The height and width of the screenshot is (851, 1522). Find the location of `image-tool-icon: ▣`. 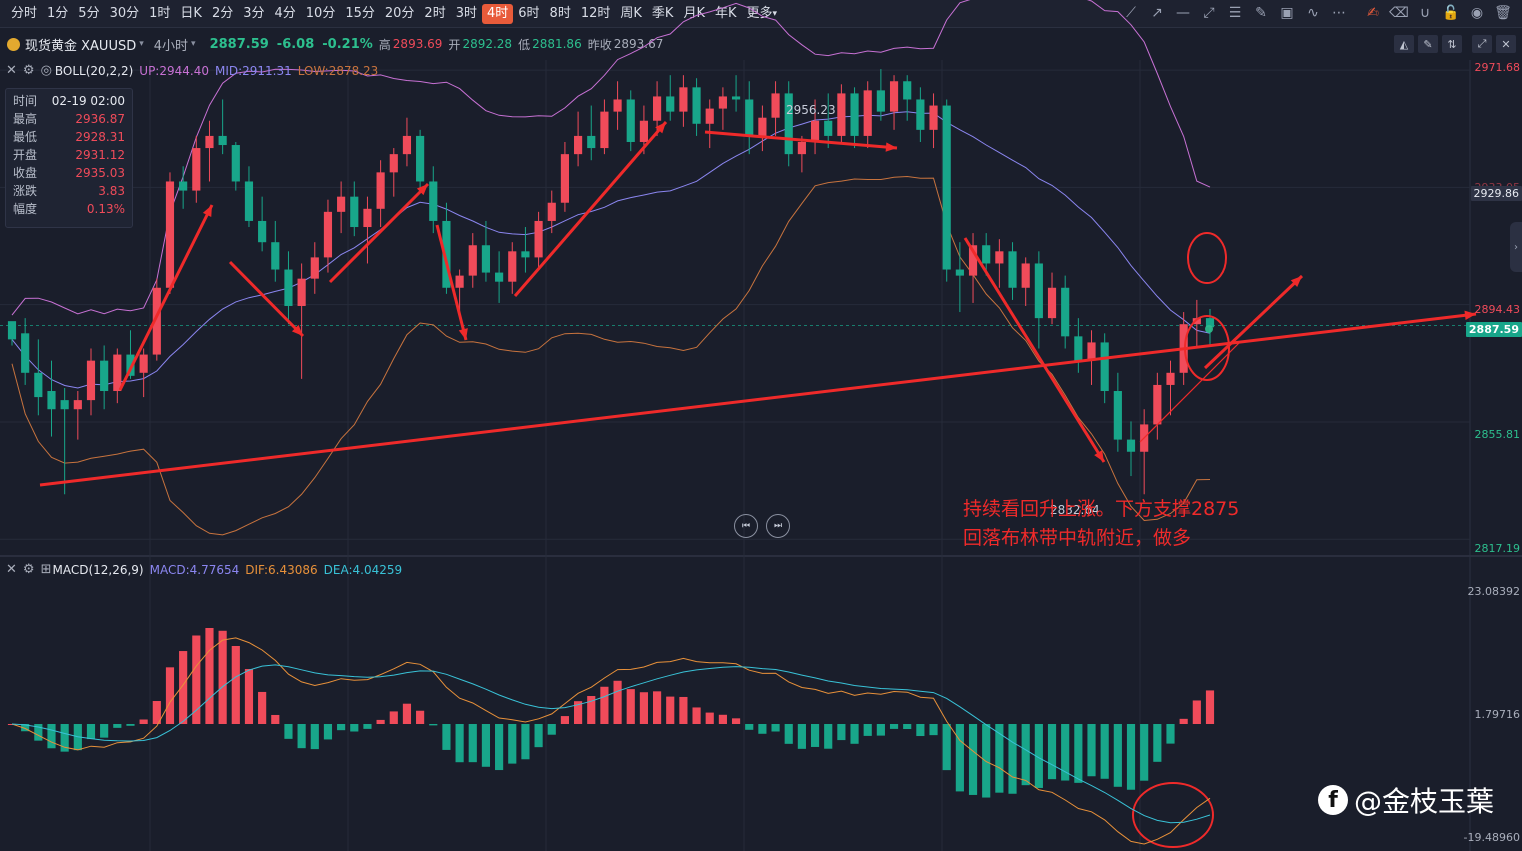

image-tool-icon: ▣ is located at coordinates (1287, 13).